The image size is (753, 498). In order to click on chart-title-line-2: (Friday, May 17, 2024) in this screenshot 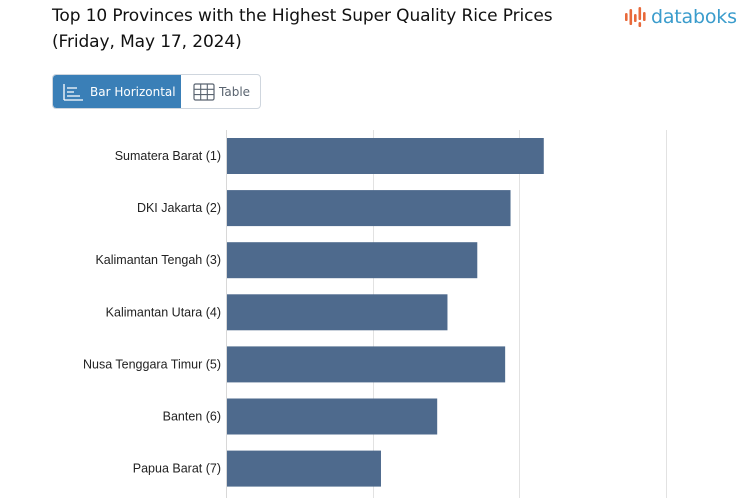, I will do `click(147, 42)`.